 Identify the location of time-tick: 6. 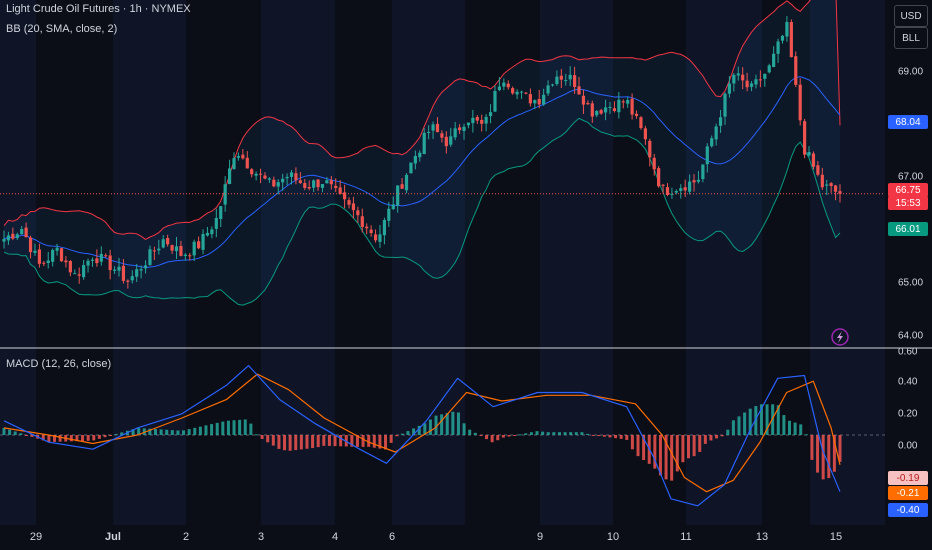
(392, 537).